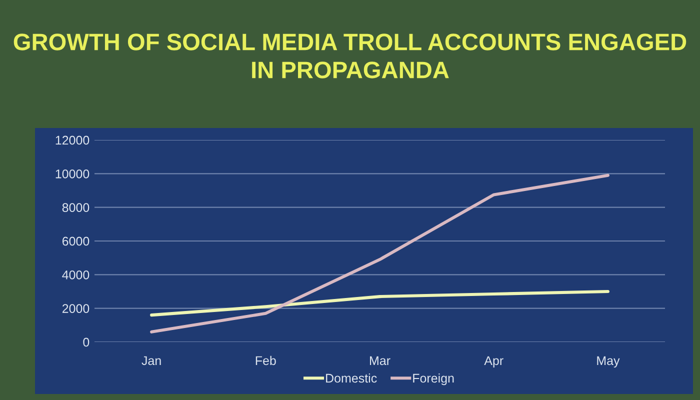 The image size is (700, 400). I want to click on y-tick-label: 2000, so click(76, 308).